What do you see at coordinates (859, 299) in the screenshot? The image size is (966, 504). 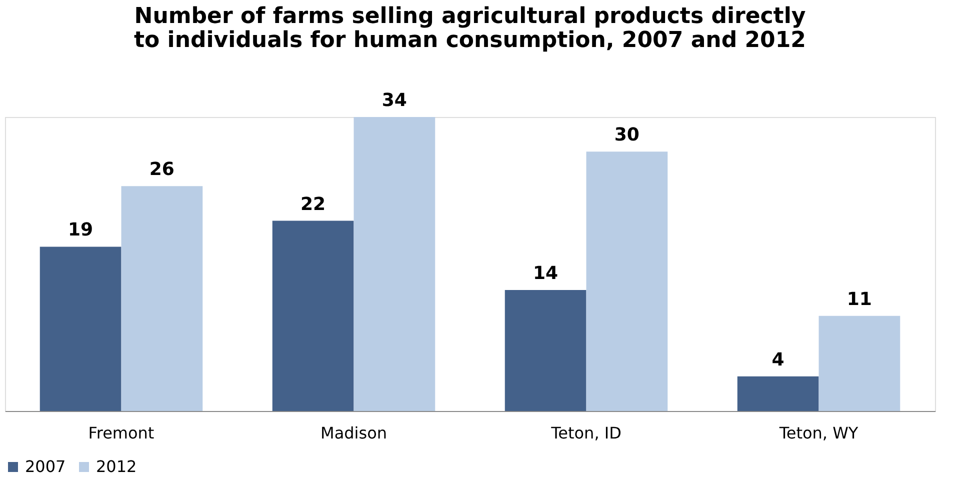 I see `data-label: 11` at bounding box center [859, 299].